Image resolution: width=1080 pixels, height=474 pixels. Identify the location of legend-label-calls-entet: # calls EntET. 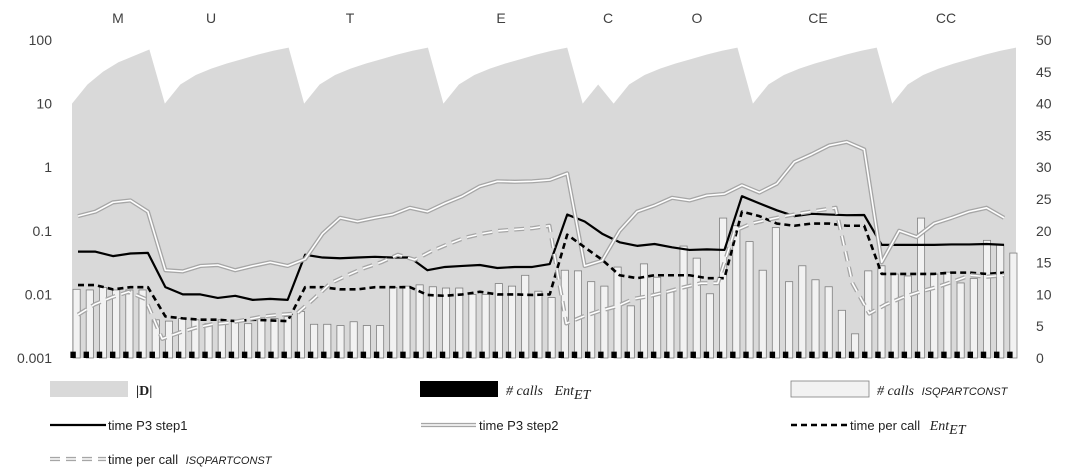
(549, 393).